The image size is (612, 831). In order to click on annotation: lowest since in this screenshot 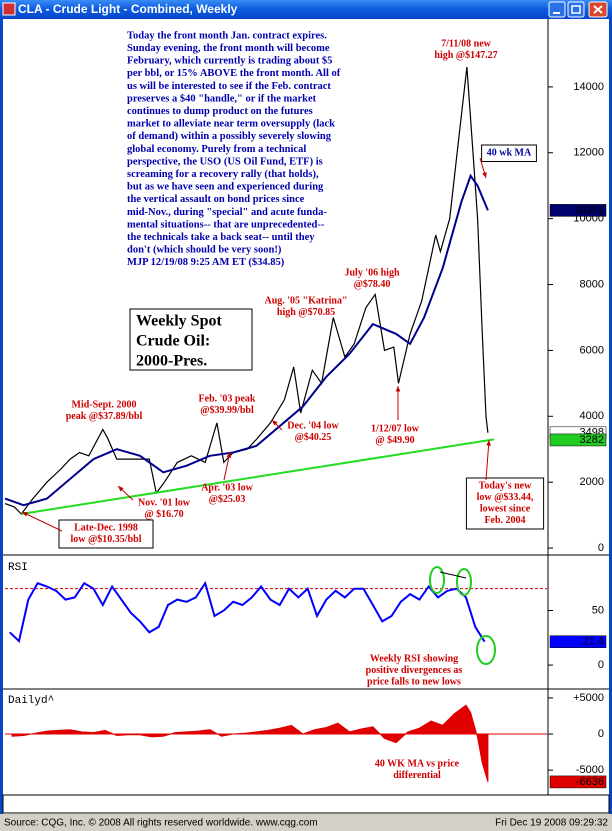, I will do `click(505, 508)`.